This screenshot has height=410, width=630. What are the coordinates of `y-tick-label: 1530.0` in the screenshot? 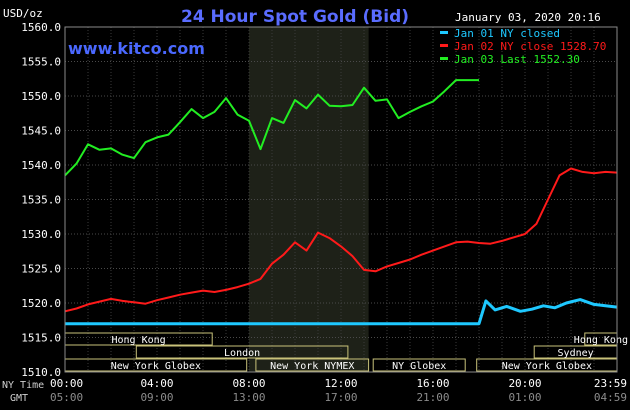 It's located at (41, 234).